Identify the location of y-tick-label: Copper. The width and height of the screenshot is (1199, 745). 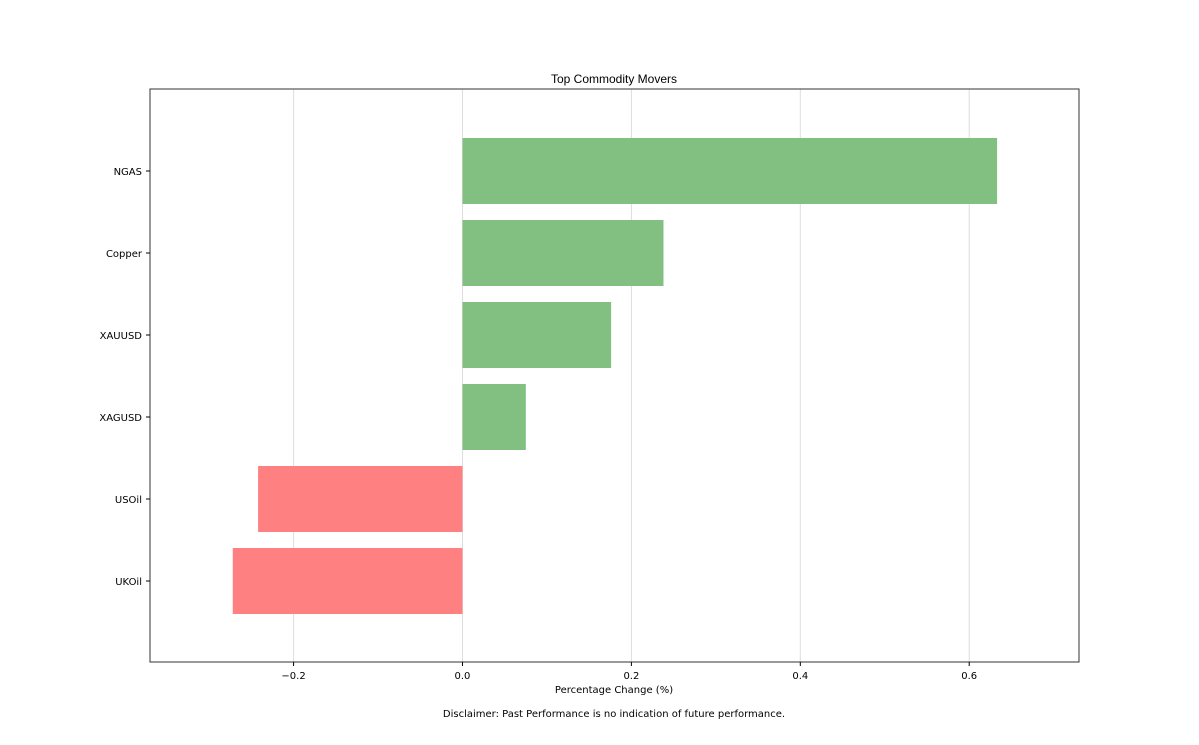
(124, 254).